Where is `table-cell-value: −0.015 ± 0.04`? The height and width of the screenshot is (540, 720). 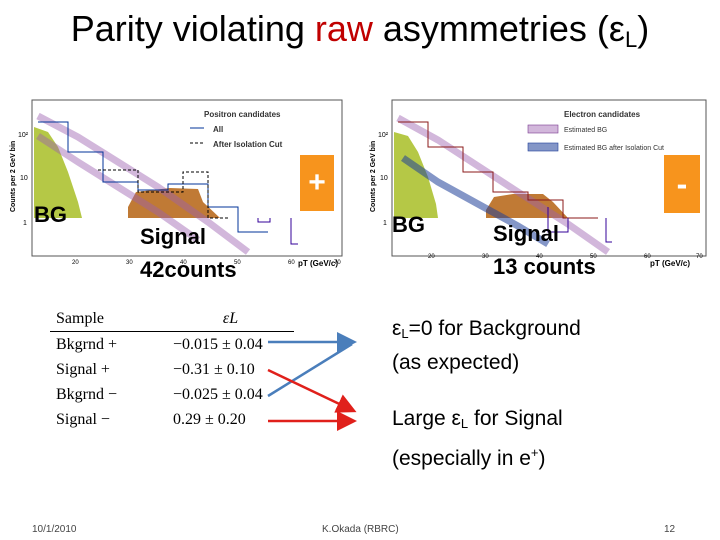 table-cell-value: −0.015 ± 0.04 is located at coordinates (218, 344).